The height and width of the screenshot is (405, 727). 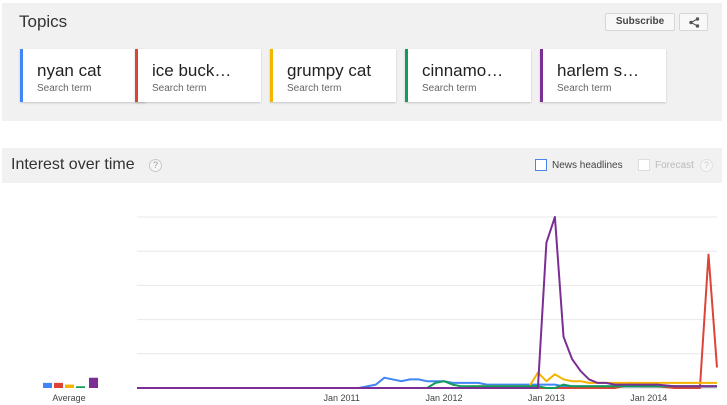 I want to click on x-tick-label: Jan 2012, so click(x=444, y=398).